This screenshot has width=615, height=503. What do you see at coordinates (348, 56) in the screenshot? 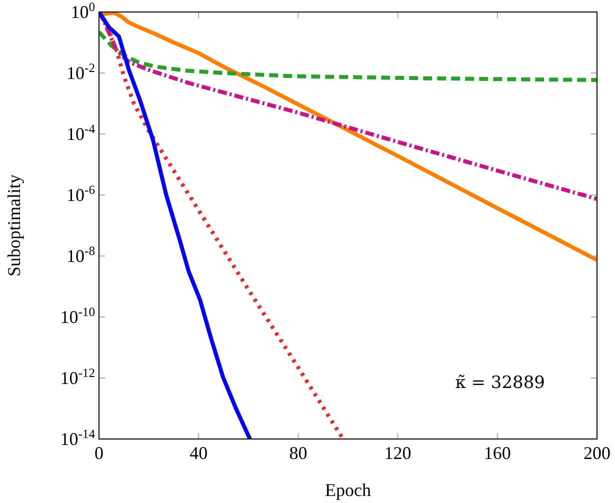
I see `line-series` at bounding box center [348, 56].